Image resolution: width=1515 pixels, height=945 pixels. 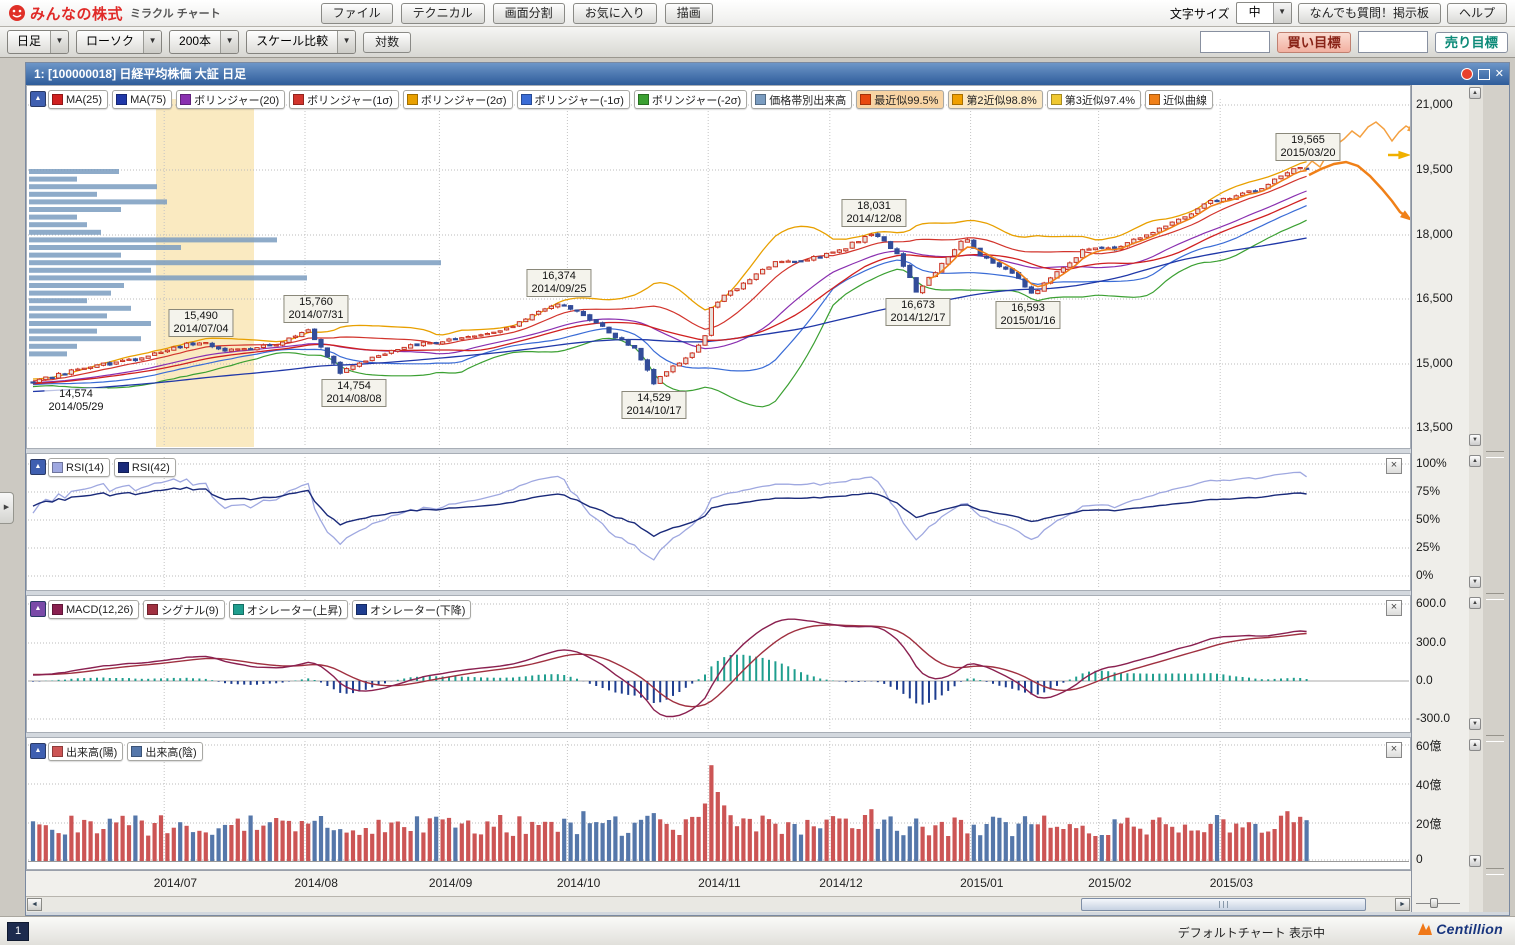 I want to click on scrollbar-thumb, so click(x=1223, y=904).